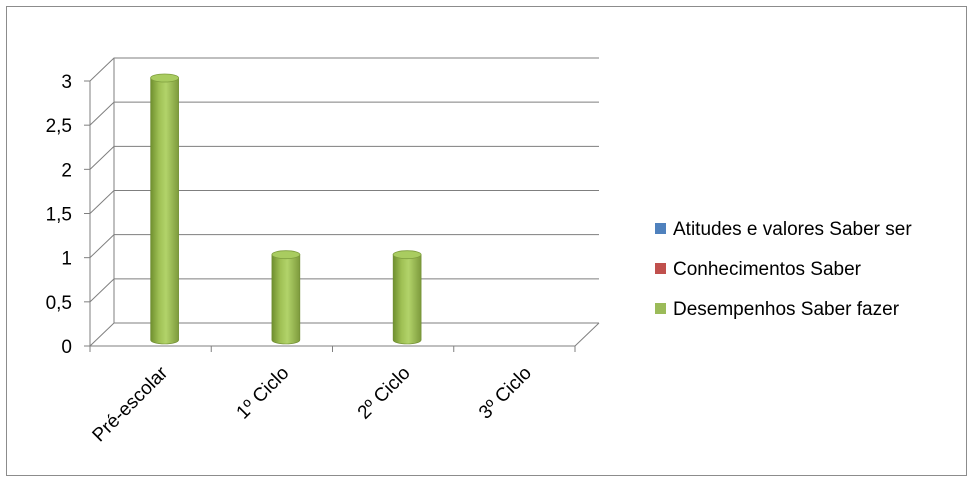 The width and height of the screenshot is (973, 482). What do you see at coordinates (131, 404) in the screenshot?
I see `x-tick-label-0: Pré-escolar` at bounding box center [131, 404].